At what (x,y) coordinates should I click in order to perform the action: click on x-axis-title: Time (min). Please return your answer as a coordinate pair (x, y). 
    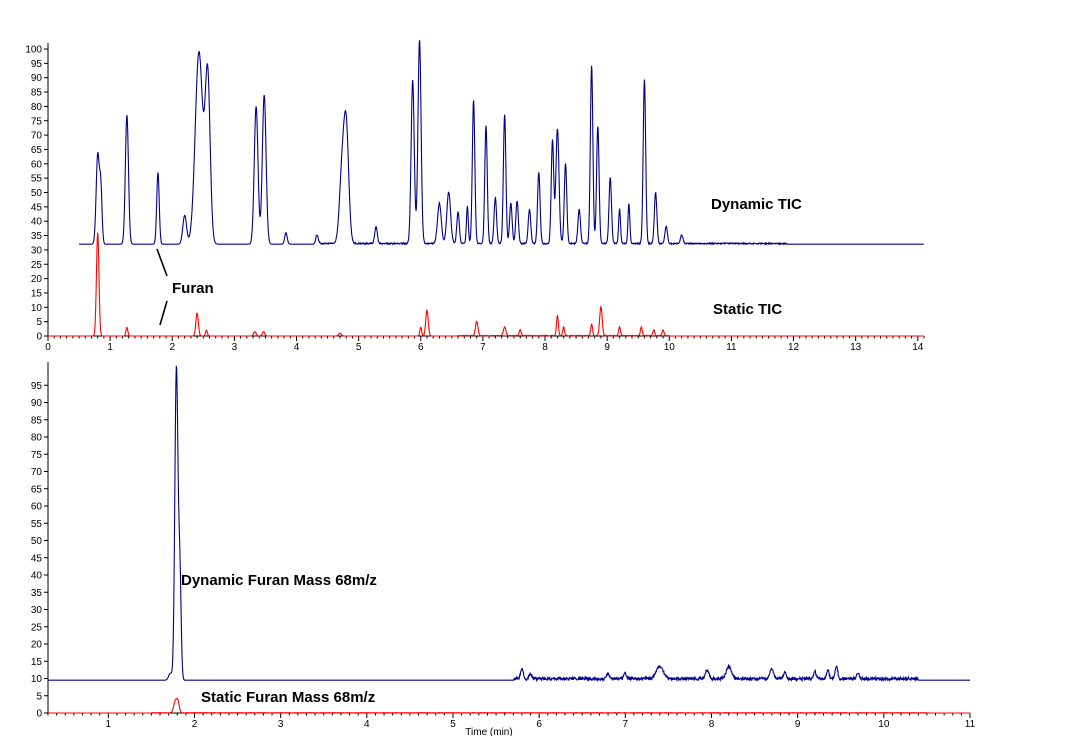
    Looking at the image, I should click on (488, 731).